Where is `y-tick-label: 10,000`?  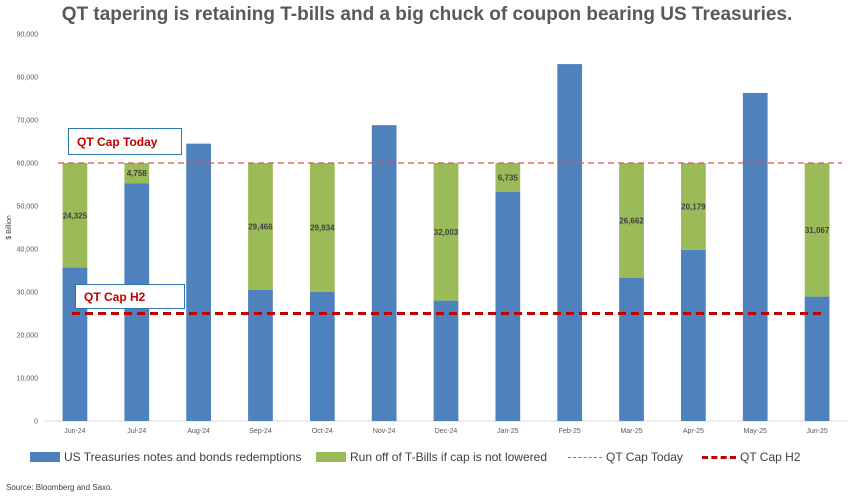 y-tick-label: 10,000 is located at coordinates (28, 379).